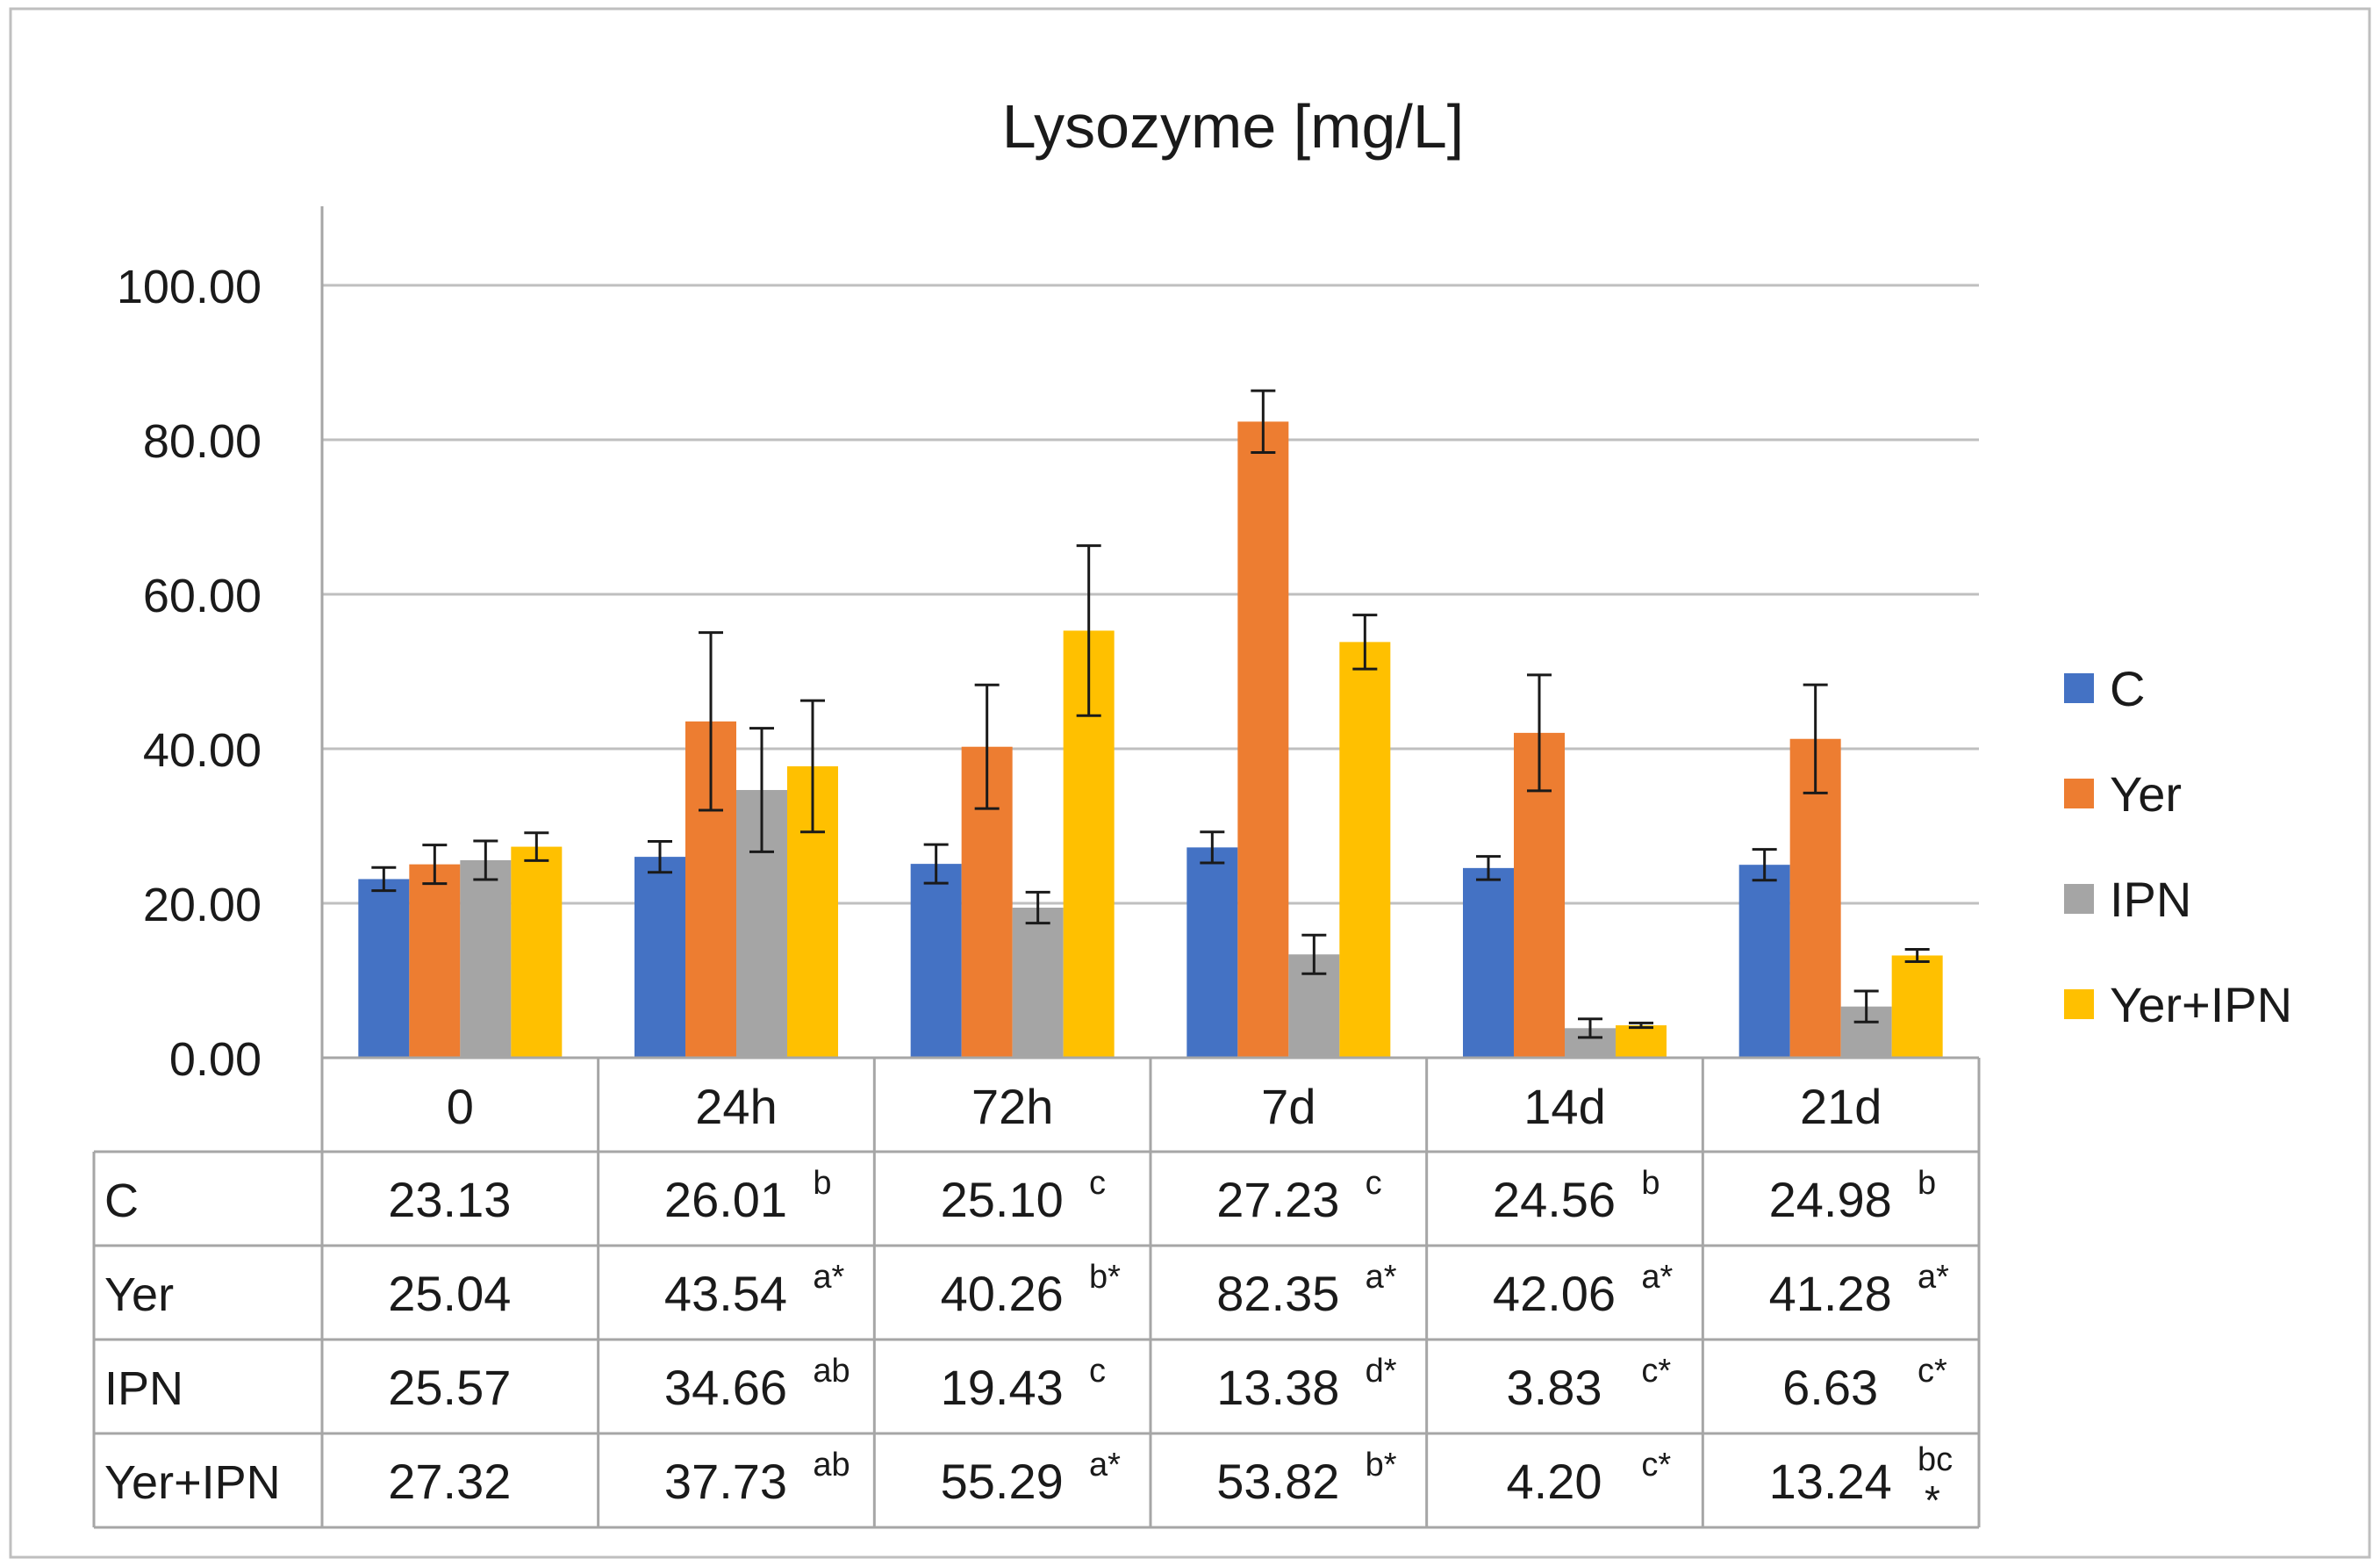  Describe the element at coordinates (725, 1199) in the screenshot. I see `table-cell: 26.01` at that location.